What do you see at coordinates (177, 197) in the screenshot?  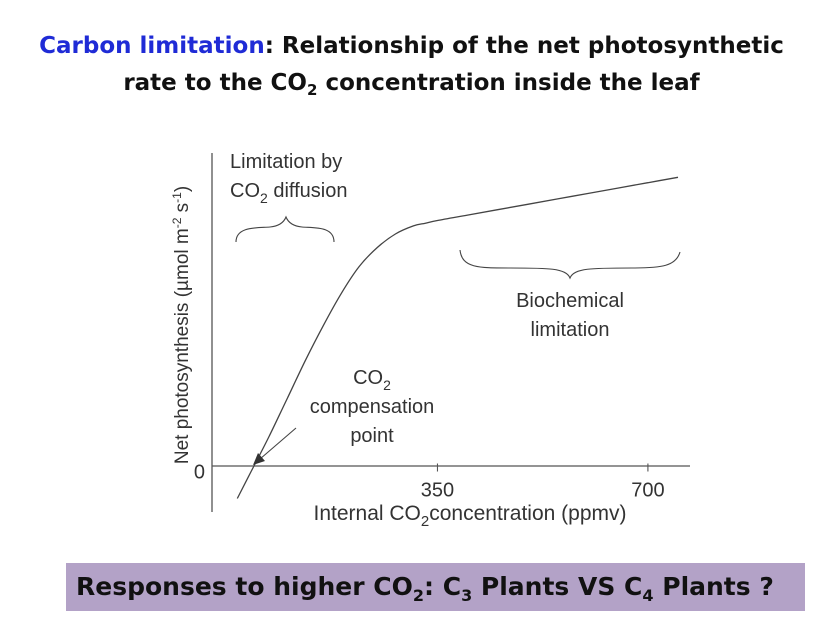 I see `ylabel-sup2: -1` at bounding box center [177, 197].